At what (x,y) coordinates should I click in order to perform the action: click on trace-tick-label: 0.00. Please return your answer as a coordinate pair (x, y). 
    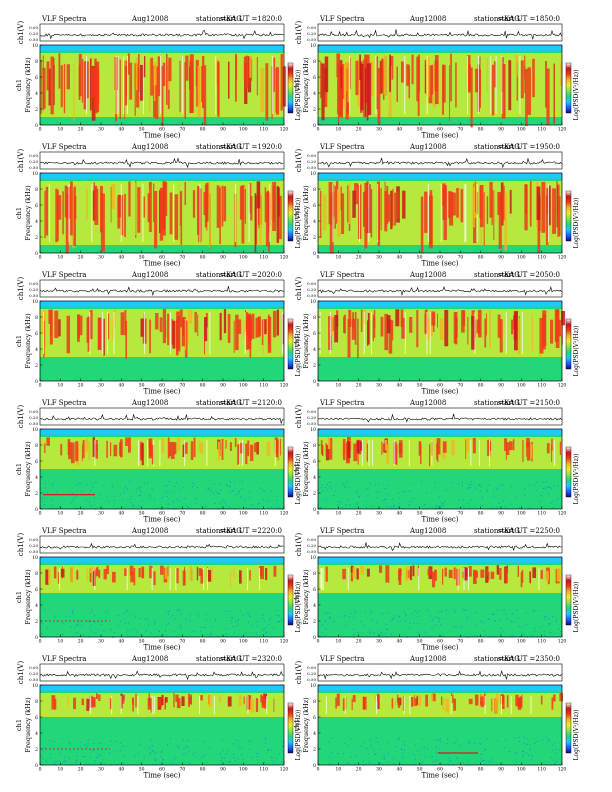
    Looking at the image, I should click on (33, 411).